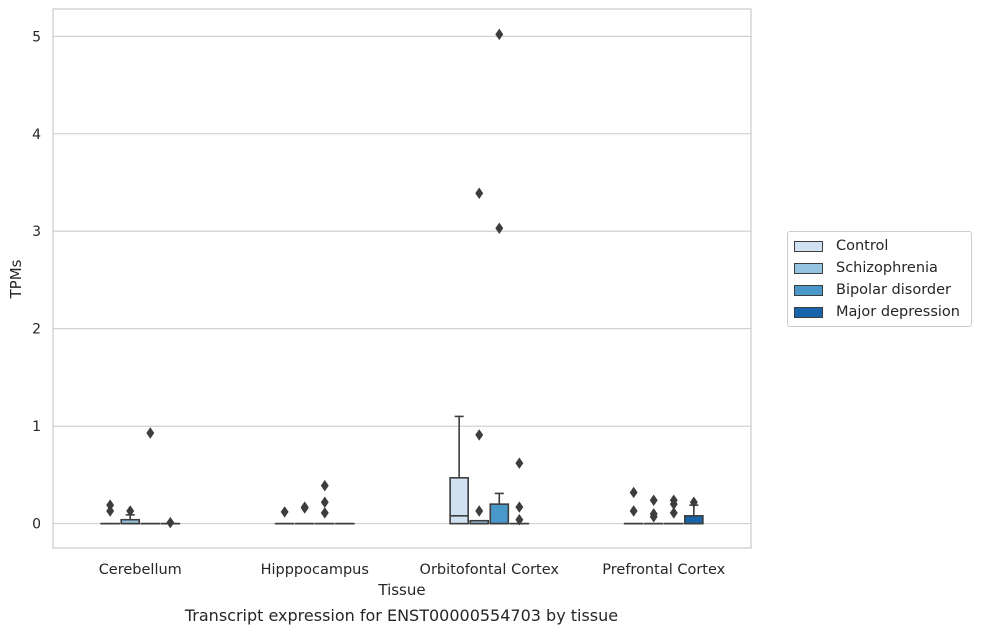  Describe the element at coordinates (898, 312) in the screenshot. I see `legend-label-major-depression: Major depression` at that location.